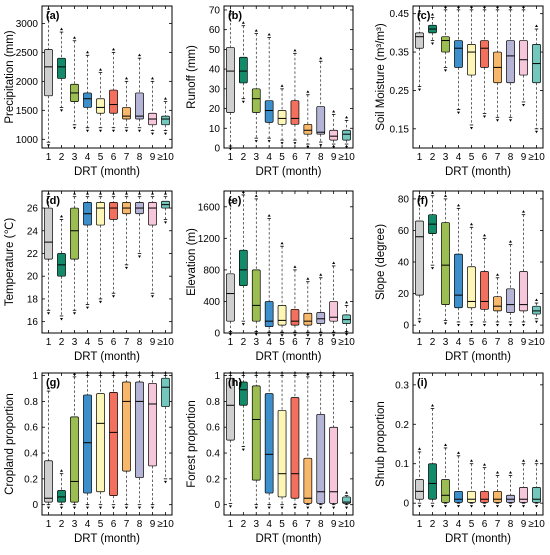  What do you see at coordinates (192, 444) in the screenshot?
I see `y-axis-label: Forest proportion` at bounding box center [192, 444].